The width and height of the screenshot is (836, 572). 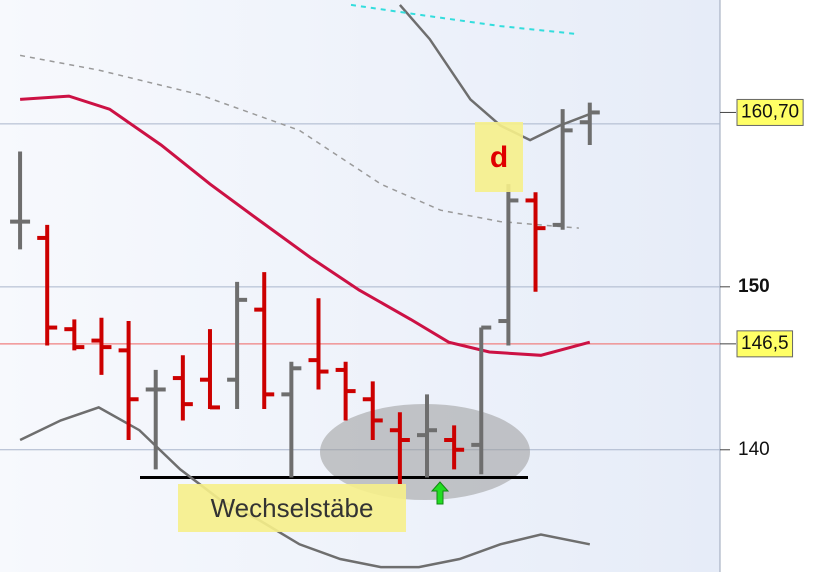 I want to click on price-marker: 146,5, so click(x=765, y=344).